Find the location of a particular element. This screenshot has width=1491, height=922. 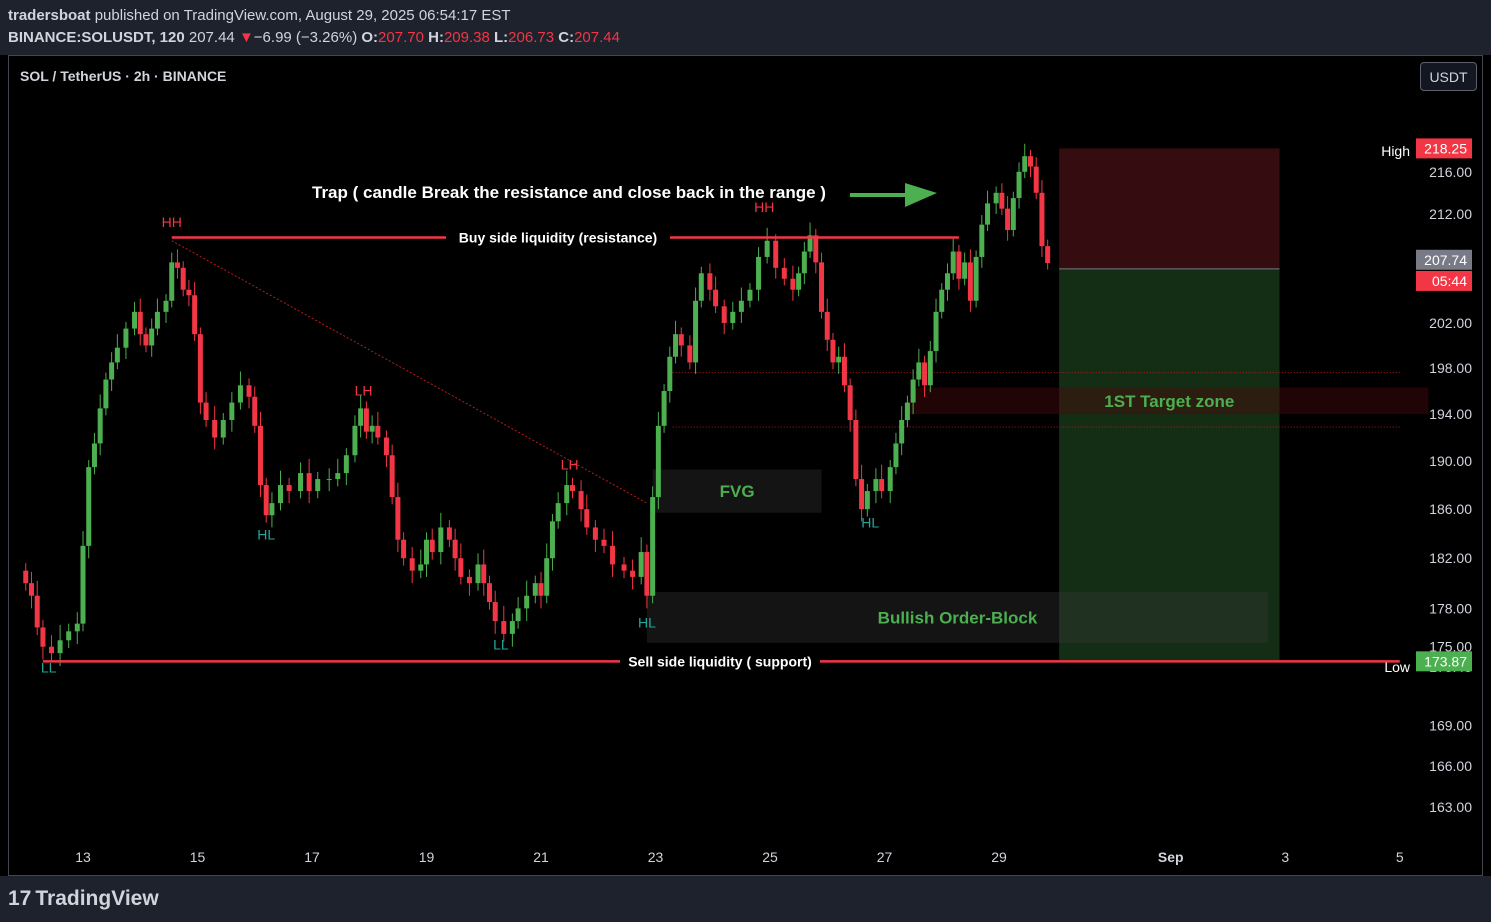

fvg-box is located at coordinates (737, 491).